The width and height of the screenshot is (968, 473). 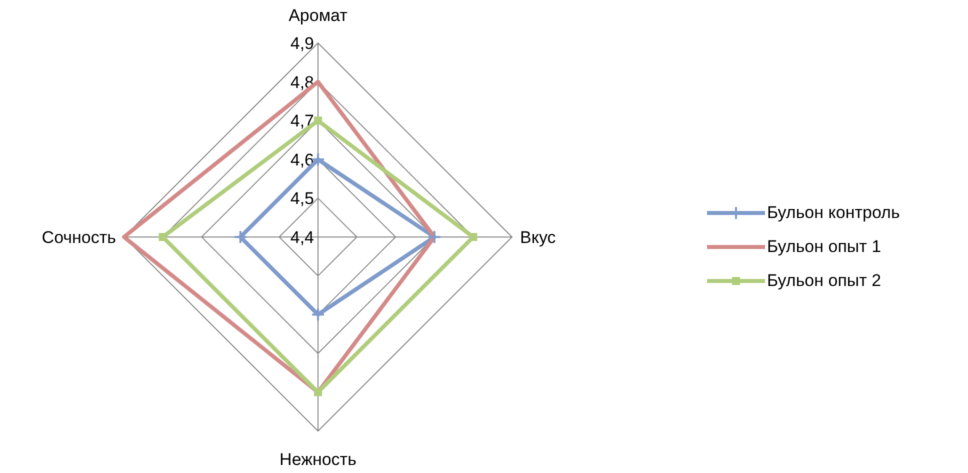 I want to click on spoke-label: Нежность, so click(x=318, y=459).